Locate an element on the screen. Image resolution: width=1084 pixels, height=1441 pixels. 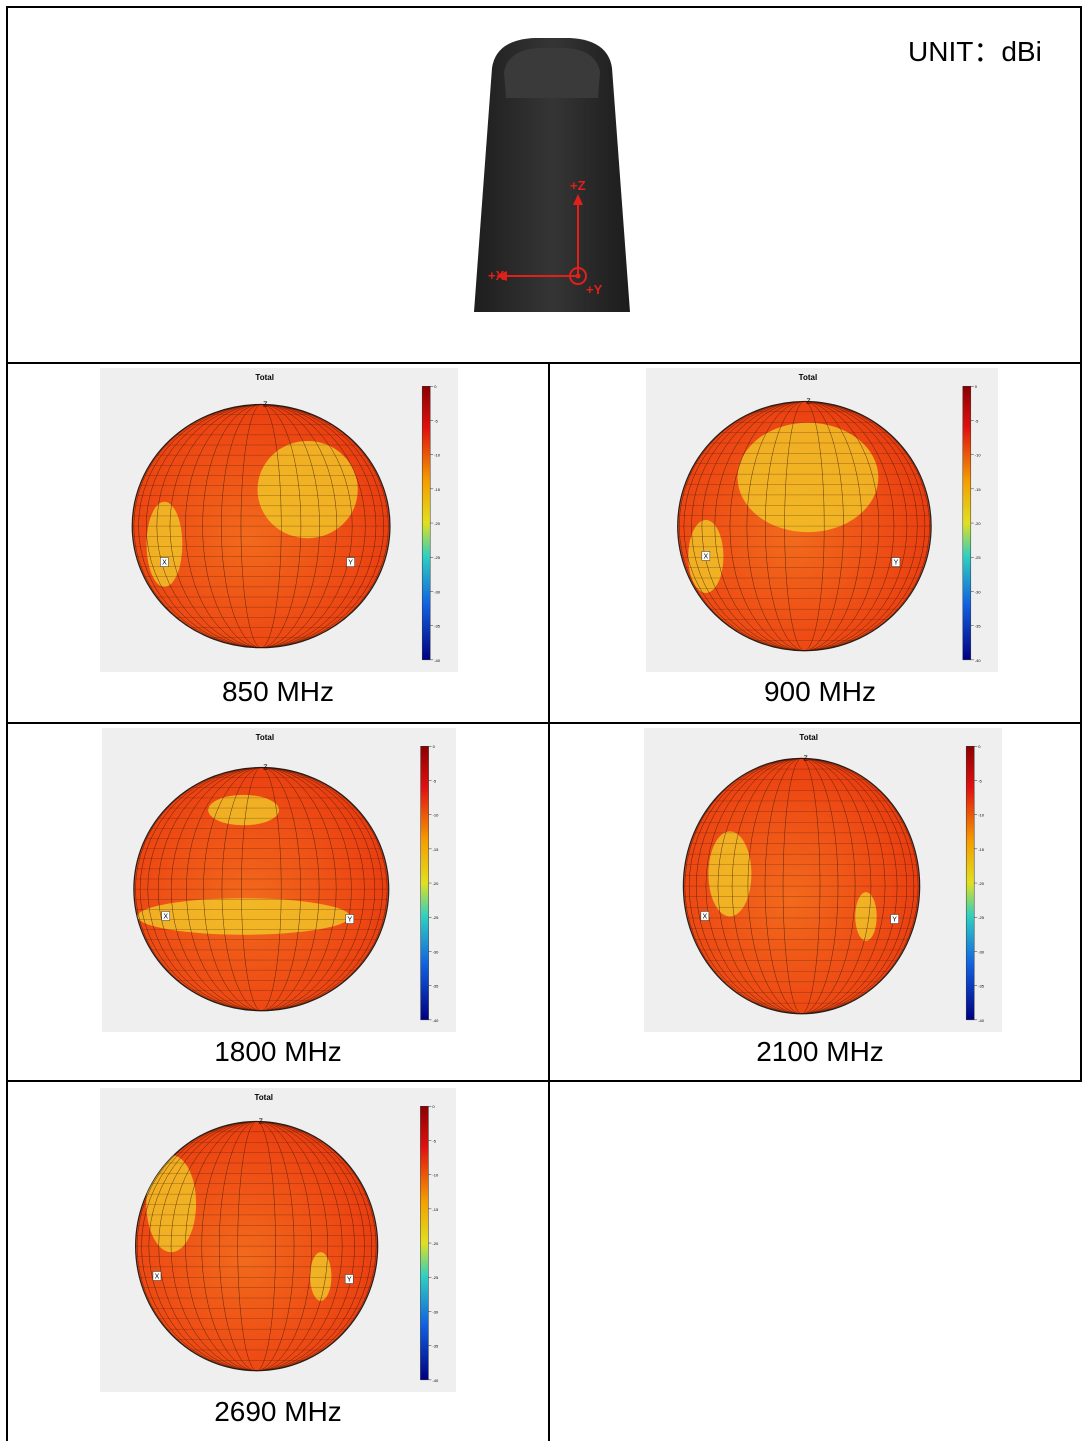
table-border-top is located at coordinates (544, 7).